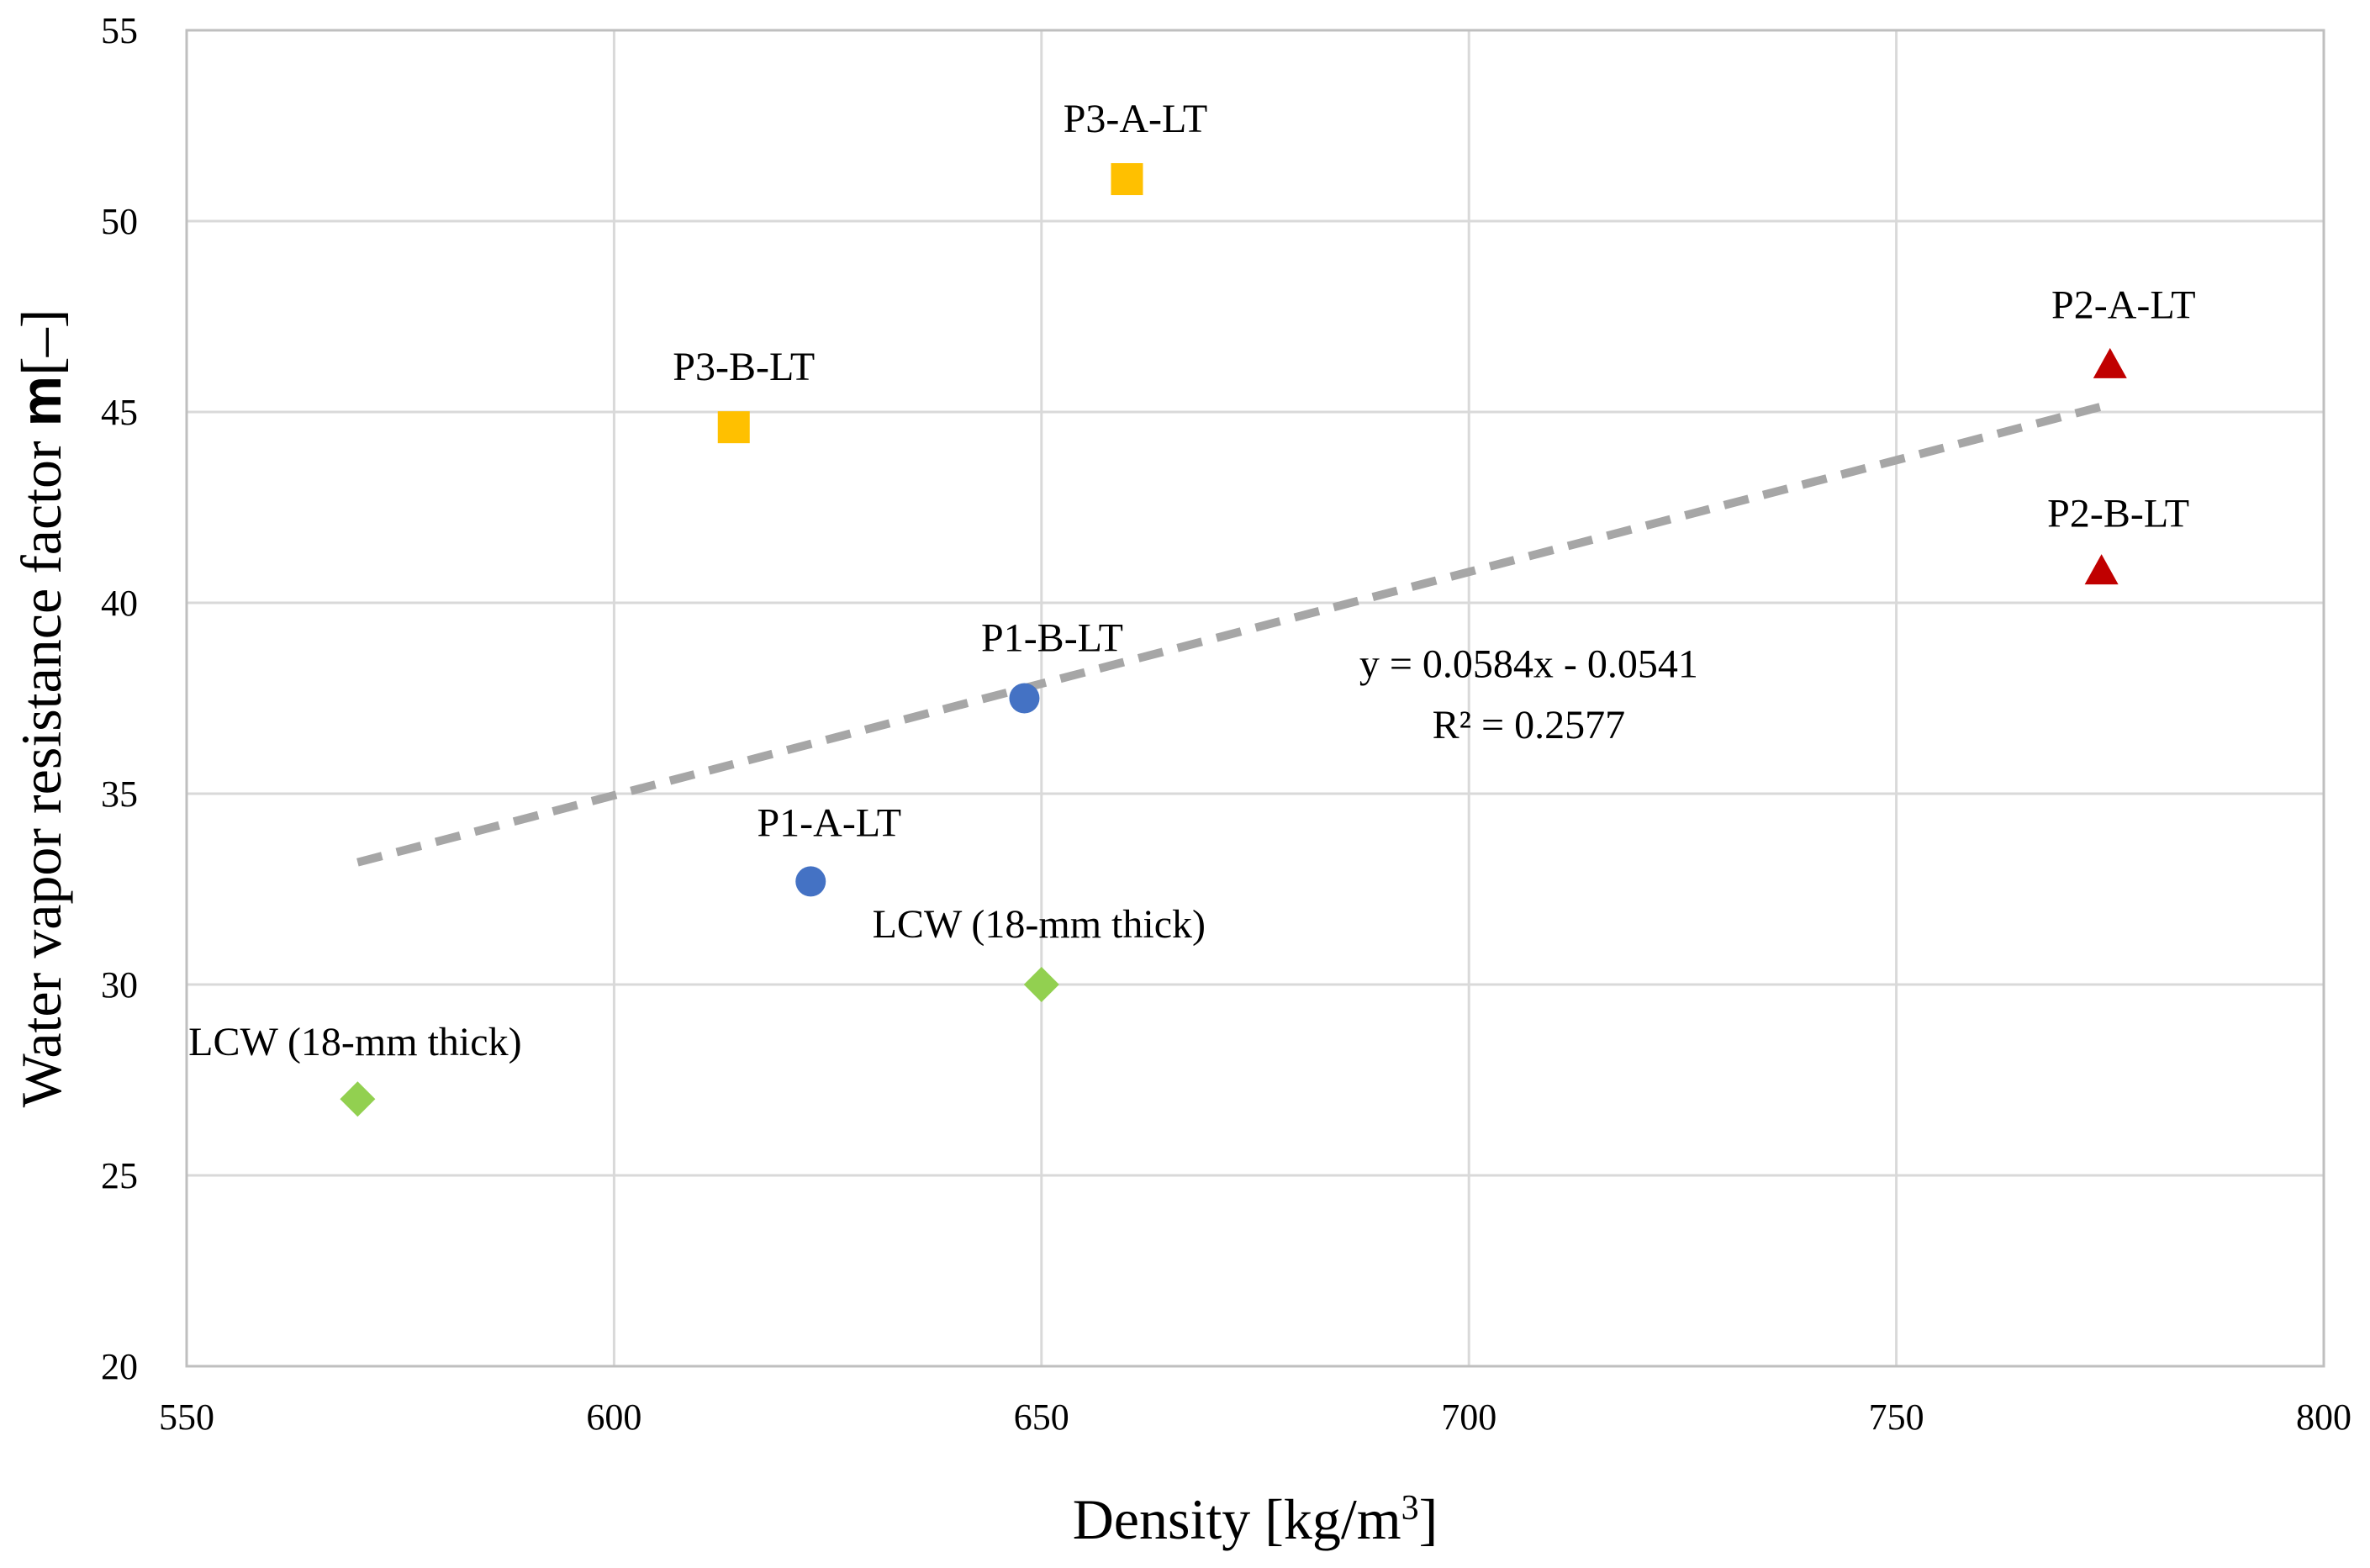  I want to click on y-tick-label-35: 35, so click(119, 794).